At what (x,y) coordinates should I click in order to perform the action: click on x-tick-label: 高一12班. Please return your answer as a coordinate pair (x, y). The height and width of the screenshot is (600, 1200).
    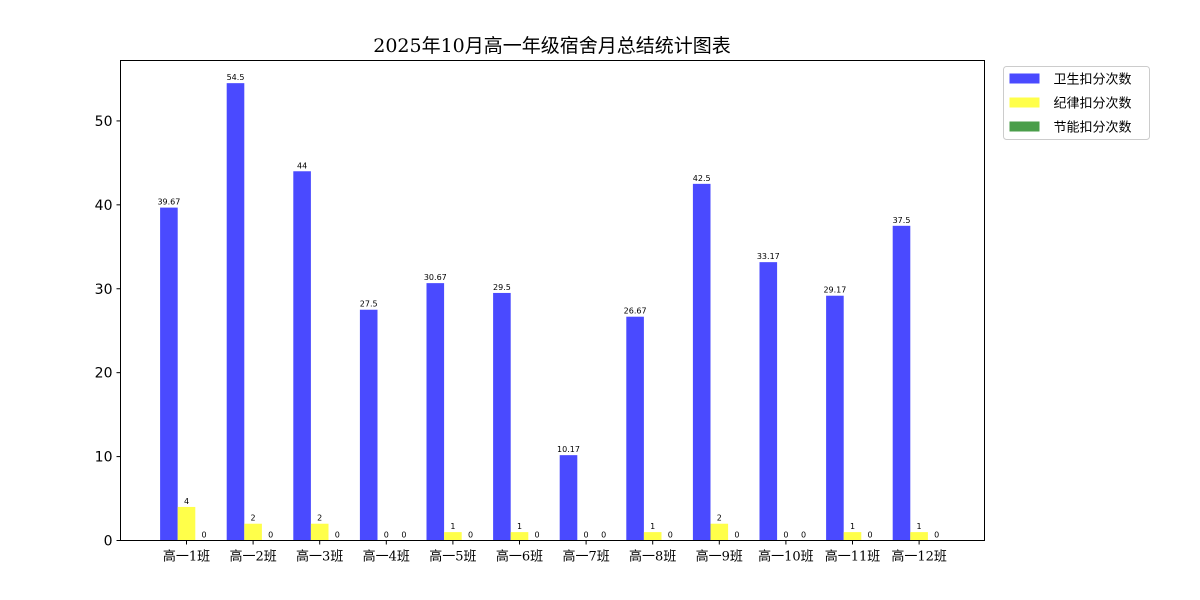
    Looking at the image, I should click on (919, 557).